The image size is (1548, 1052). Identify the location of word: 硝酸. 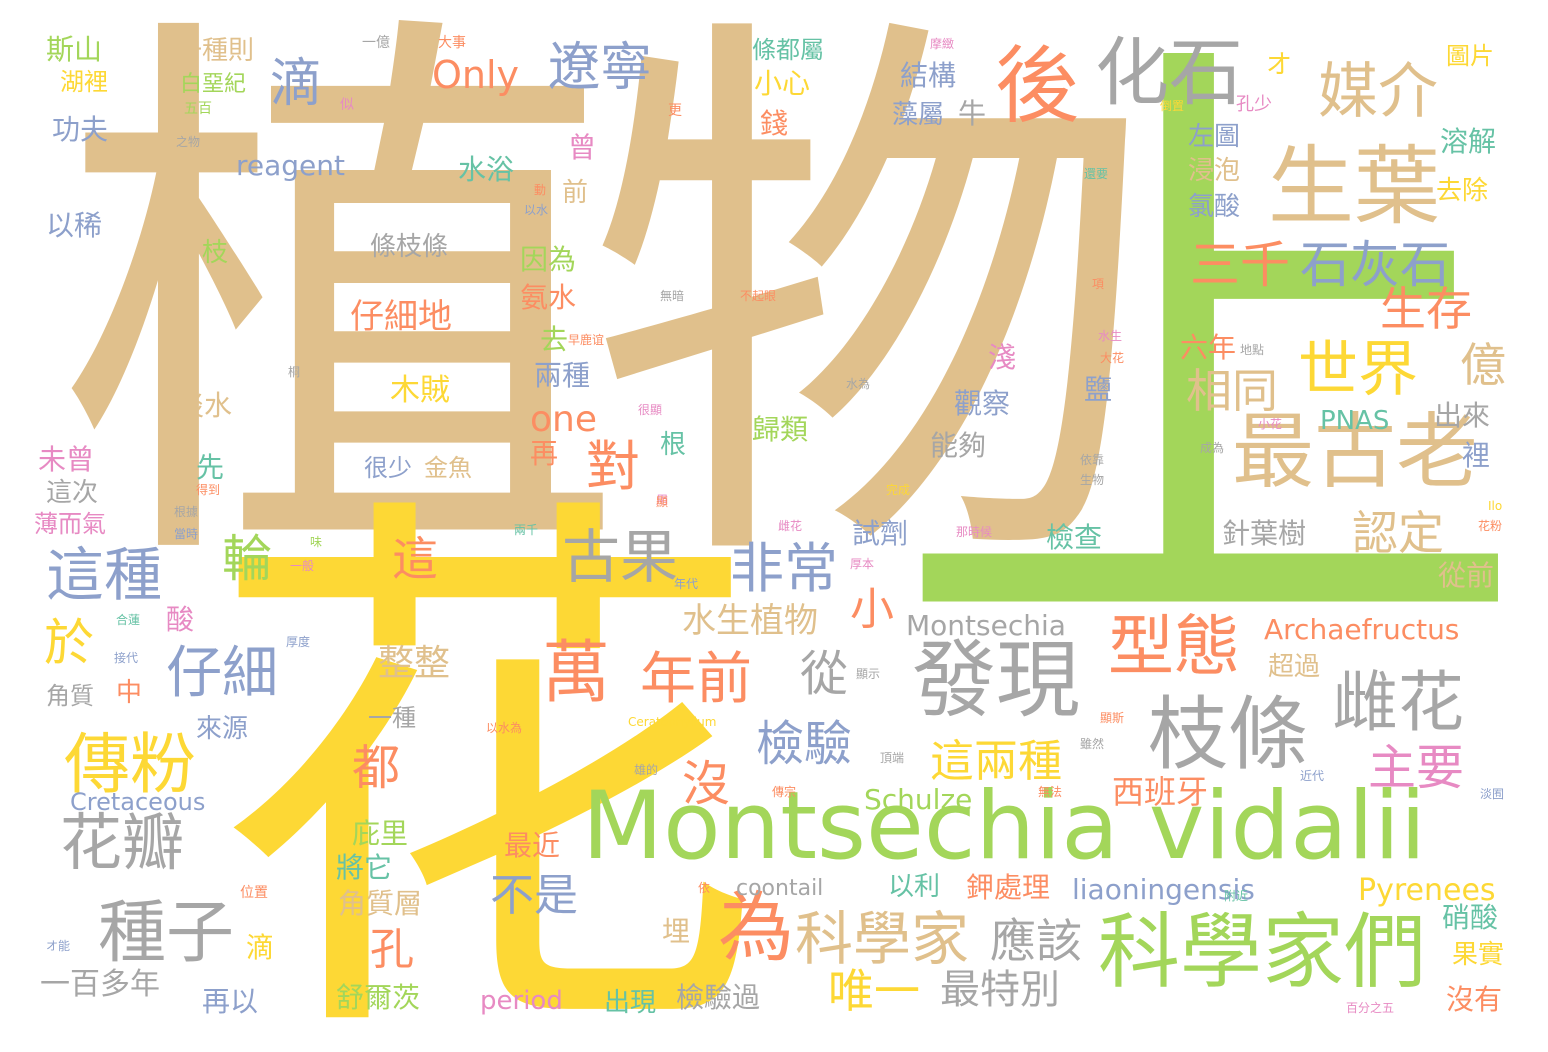
(1470, 917).